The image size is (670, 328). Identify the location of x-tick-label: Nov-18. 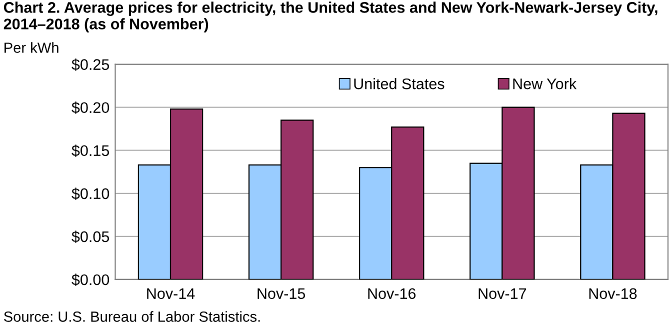
(613, 294).